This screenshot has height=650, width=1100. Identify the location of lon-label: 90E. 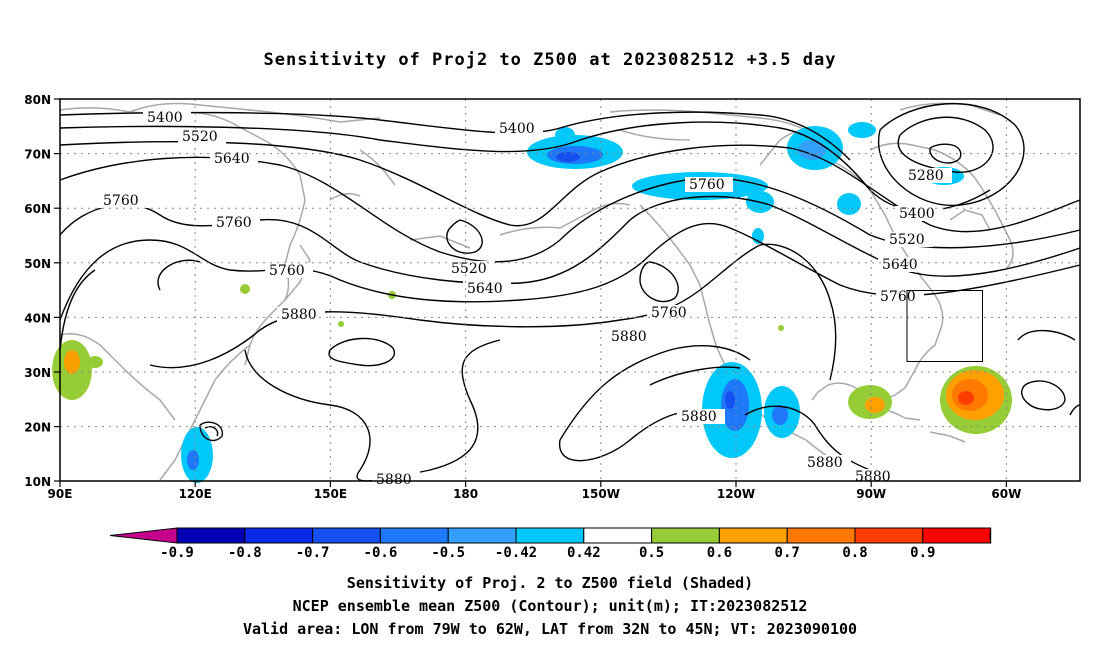
(60, 494).